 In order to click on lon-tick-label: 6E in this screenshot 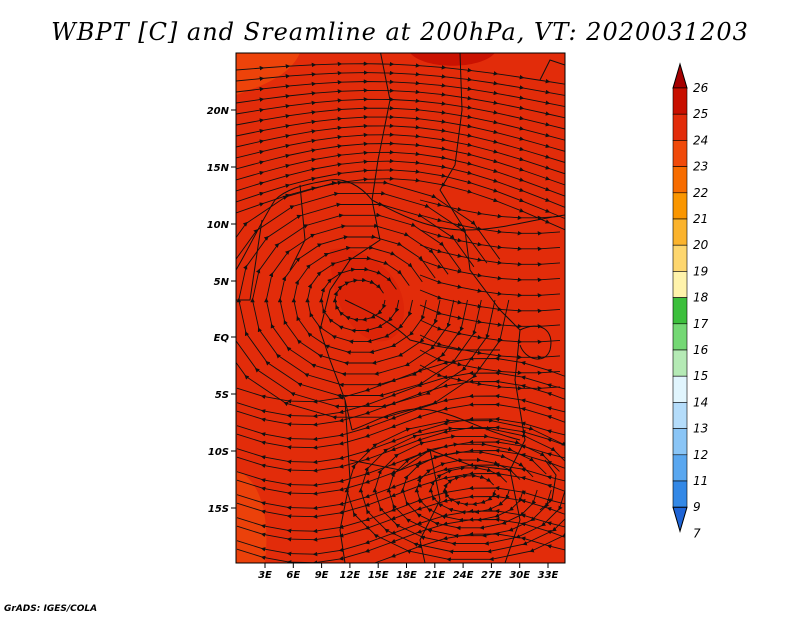, I will do `click(293, 575)`.